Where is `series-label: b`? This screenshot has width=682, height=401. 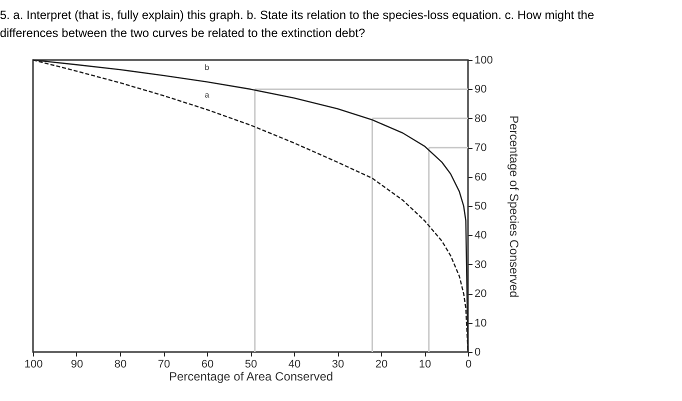 series-label: b is located at coordinates (207, 67).